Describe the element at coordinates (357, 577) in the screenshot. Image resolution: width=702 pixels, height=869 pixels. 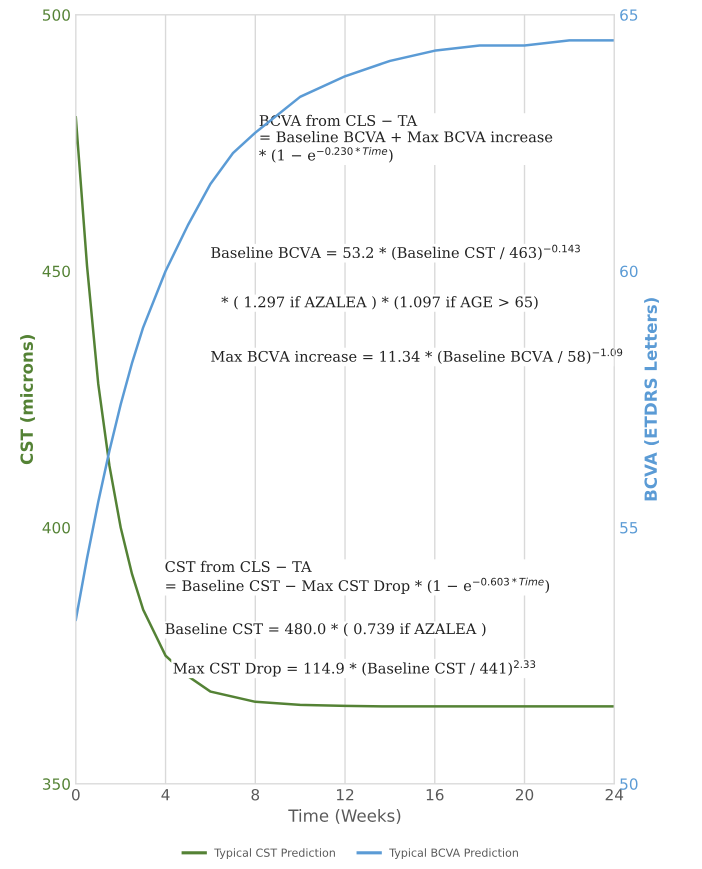
I see `annotation: CST from CLS − TA = Baseline CST − Max CST Drop * (1 − e$^{−0.603*Time}$)` at that location.